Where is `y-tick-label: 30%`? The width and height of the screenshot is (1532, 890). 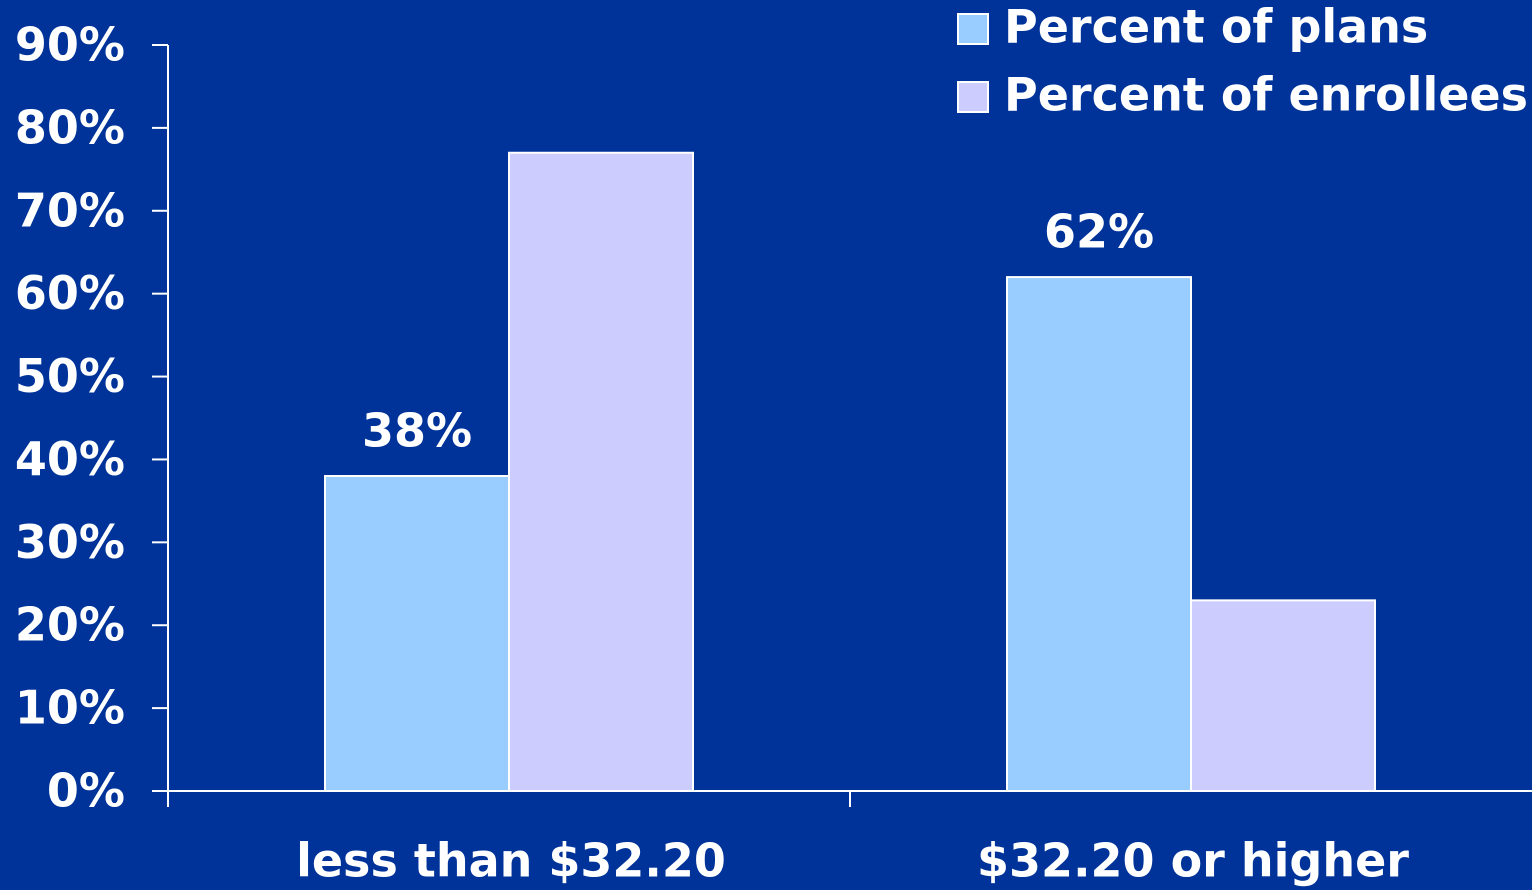 y-tick-label: 30% is located at coordinates (70, 542).